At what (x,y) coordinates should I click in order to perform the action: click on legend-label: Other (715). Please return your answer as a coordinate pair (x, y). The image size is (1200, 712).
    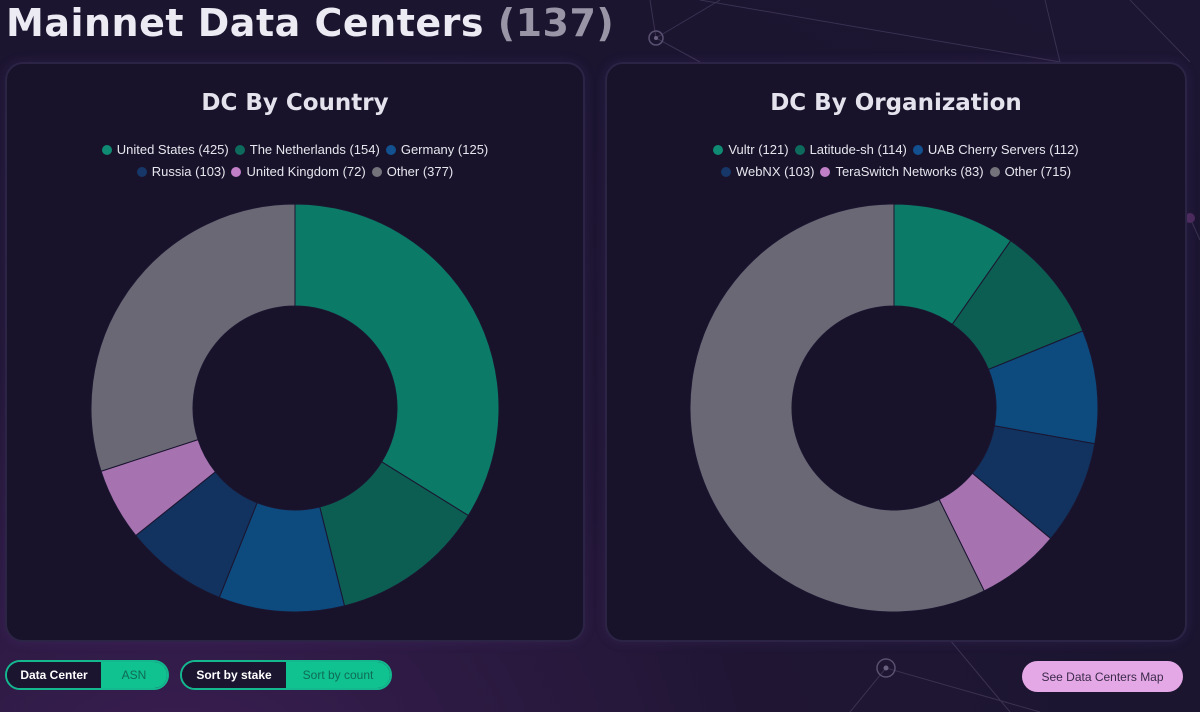
    Looking at the image, I should click on (1038, 171).